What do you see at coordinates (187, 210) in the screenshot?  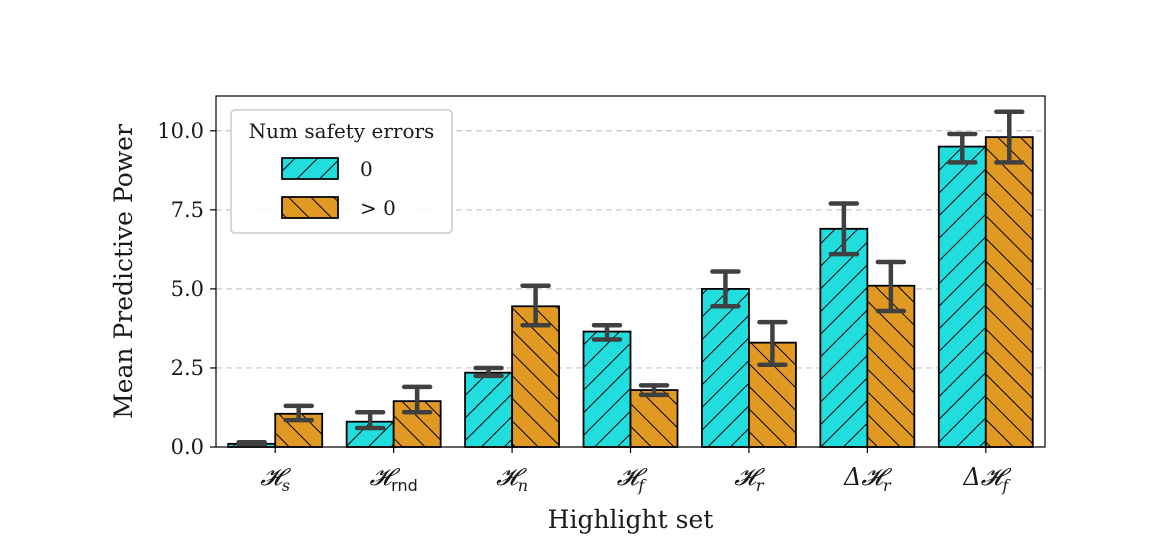 I see `y-tick-label: 7.5` at bounding box center [187, 210].